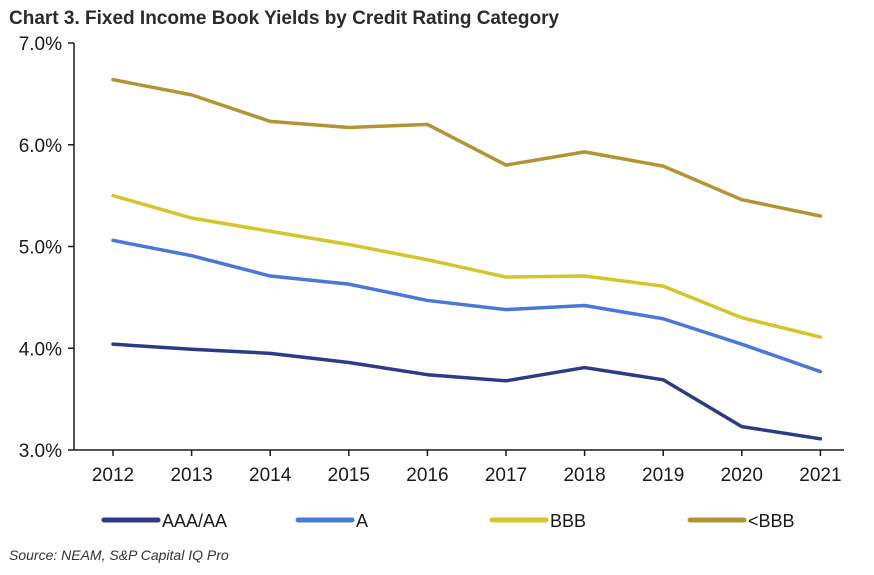 This screenshot has width=874, height=575. What do you see at coordinates (742, 475) in the screenshot?
I see `x-tick-label: 2020` at bounding box center [742, 475].